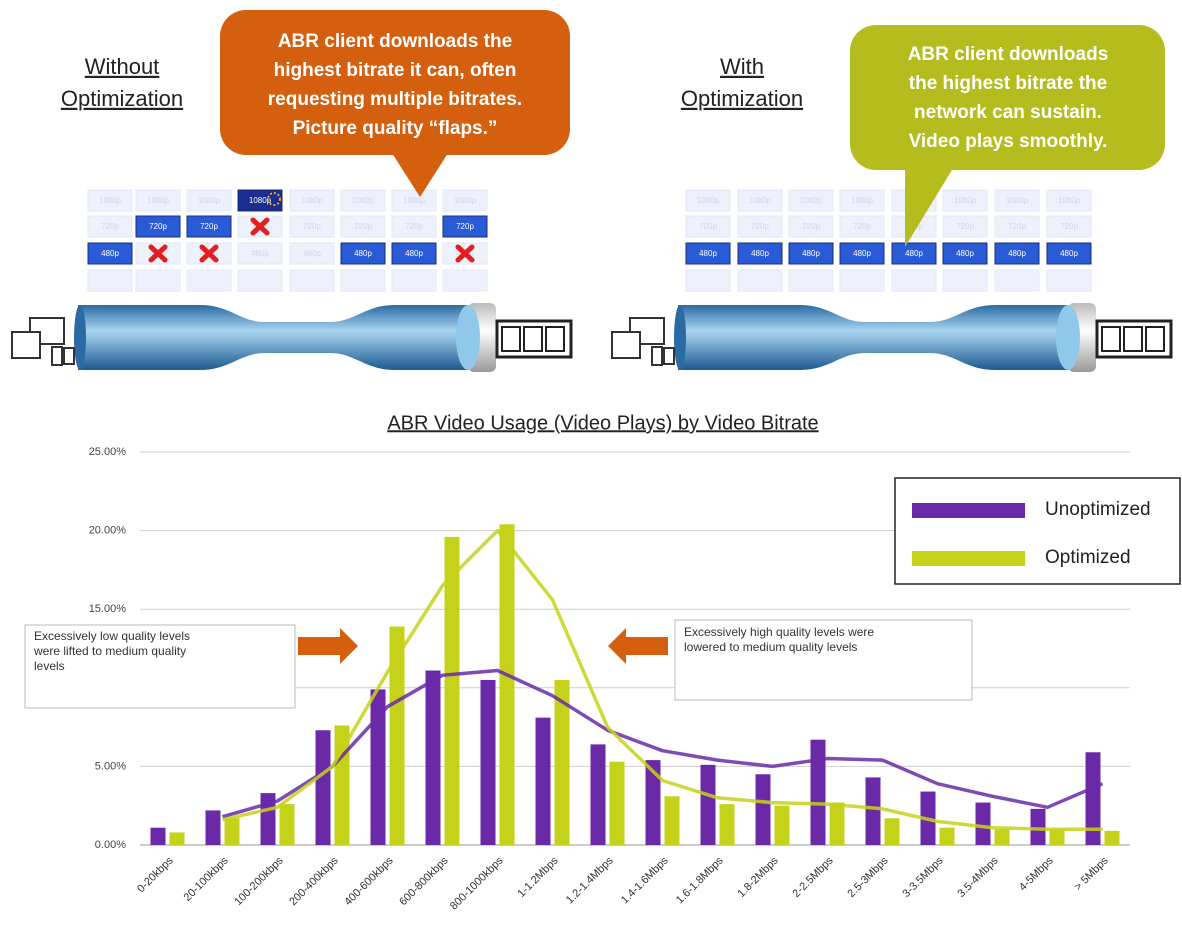 The height and width of the screenshot is (925, 1182). What do you see at coordinates (395, 128) in the screenshot?
I see `callout-text: Picture quality “flaps.”` at bounding box center [395, 128].